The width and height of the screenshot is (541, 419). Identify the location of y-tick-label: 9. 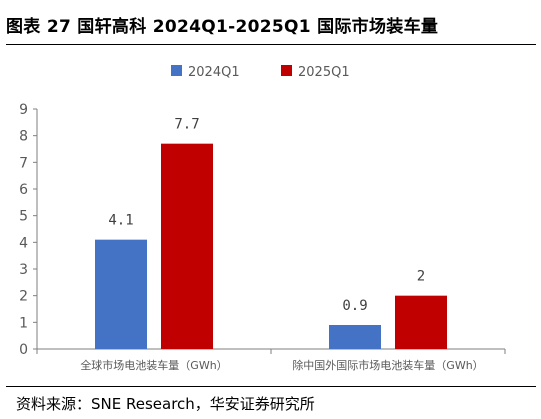
(23, 110).